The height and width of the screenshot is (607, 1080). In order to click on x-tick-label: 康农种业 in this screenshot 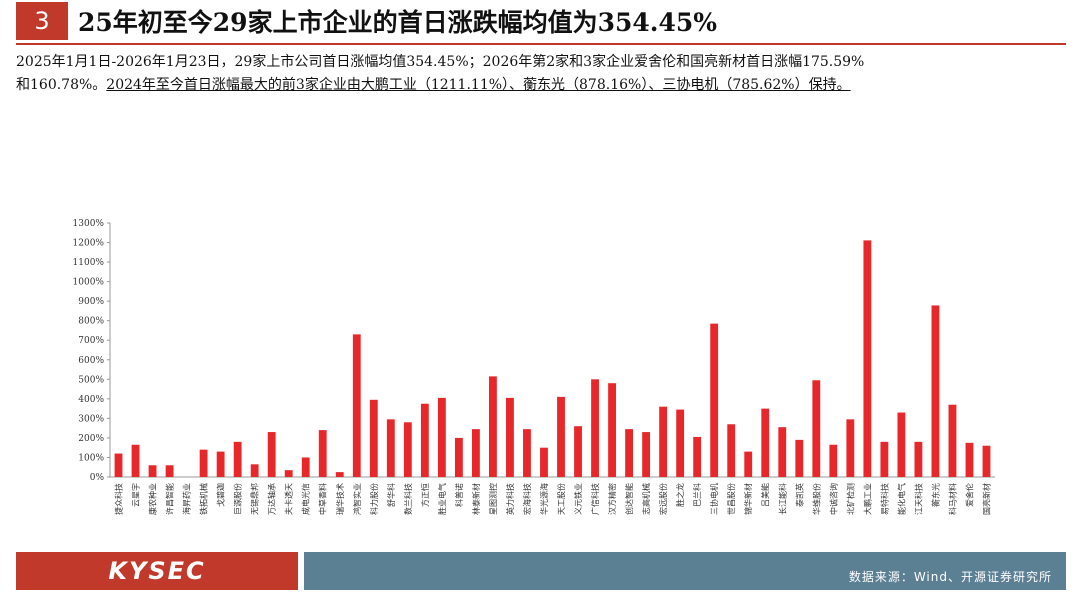, I will do `click(153, 499)`.